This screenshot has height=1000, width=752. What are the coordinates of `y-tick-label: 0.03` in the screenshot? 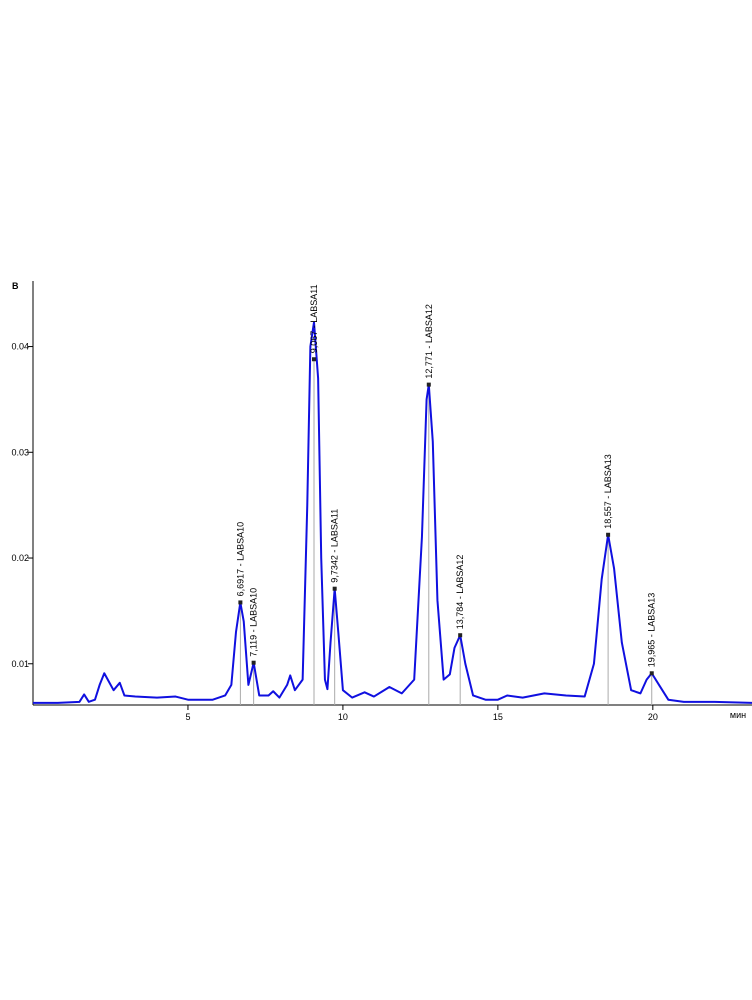 It's located at (20, 452).